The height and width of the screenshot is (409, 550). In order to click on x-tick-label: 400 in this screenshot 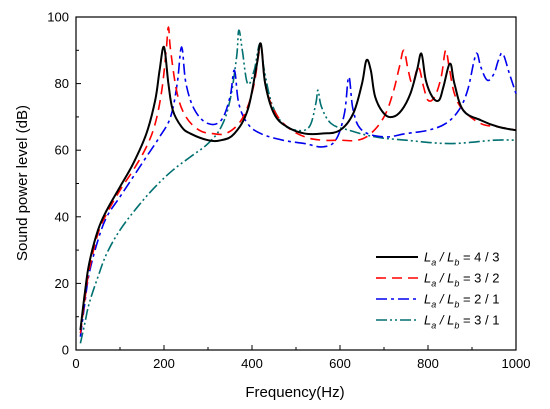, I will do `click(252, 363)`.